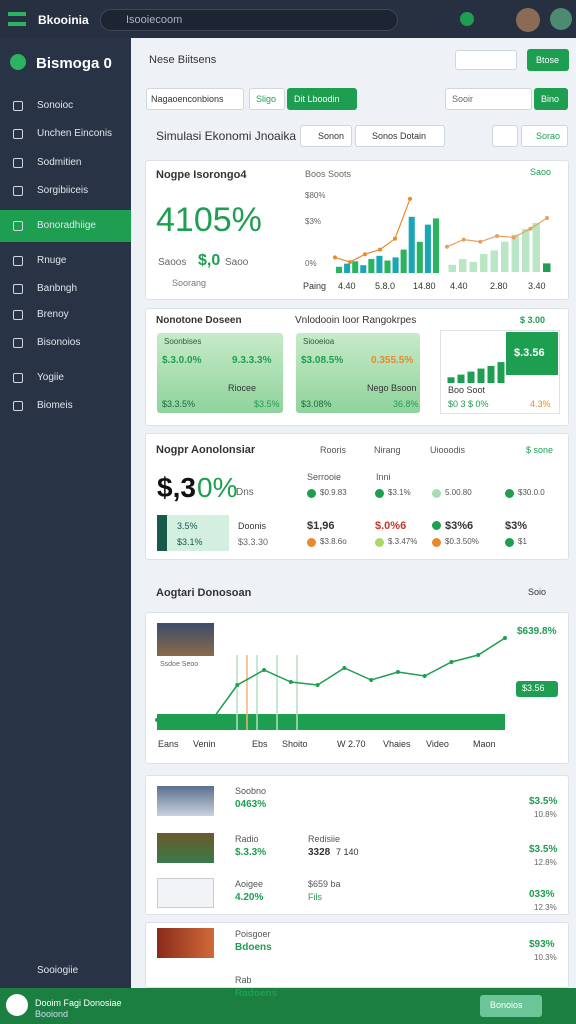  I want to click on nav-item: Biomeis, so click(55, 405).